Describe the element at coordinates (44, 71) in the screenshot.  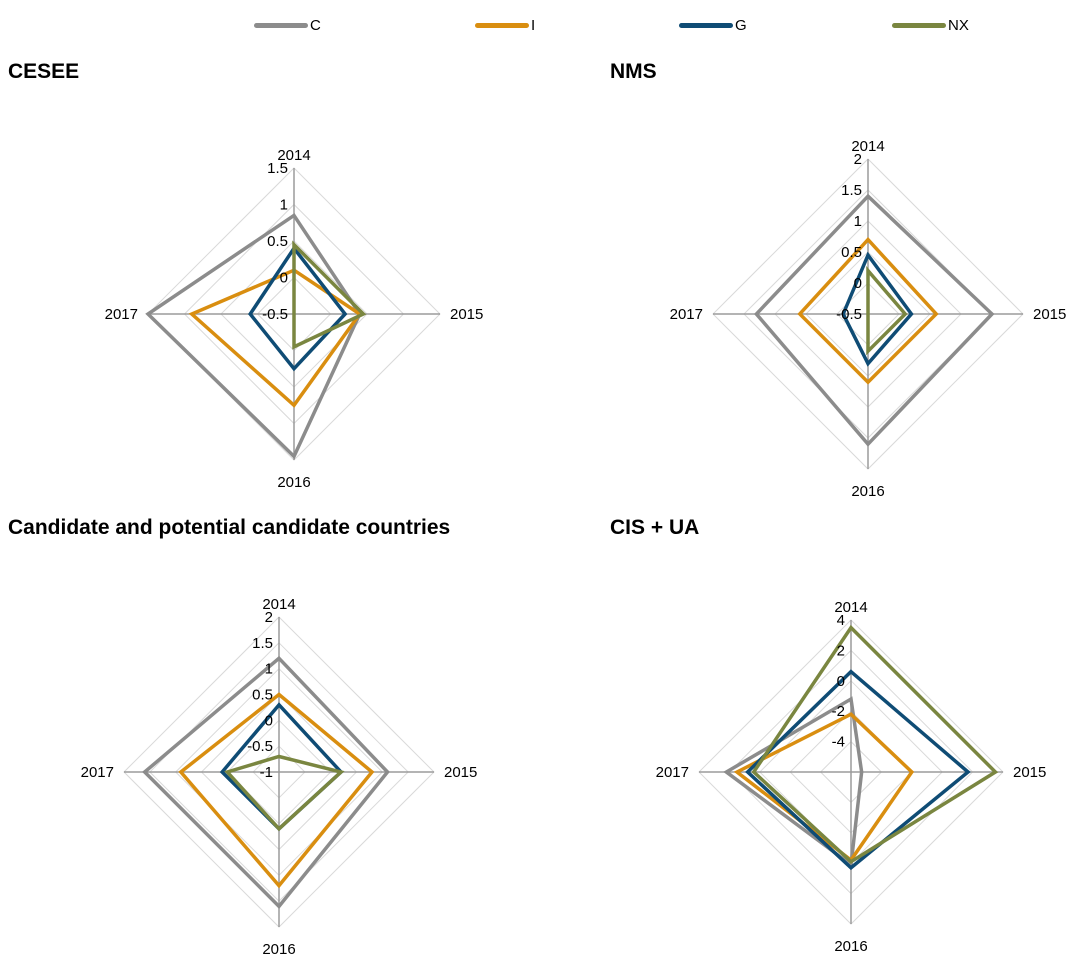
I see `panel-title-cesee: CESEE` at that location.